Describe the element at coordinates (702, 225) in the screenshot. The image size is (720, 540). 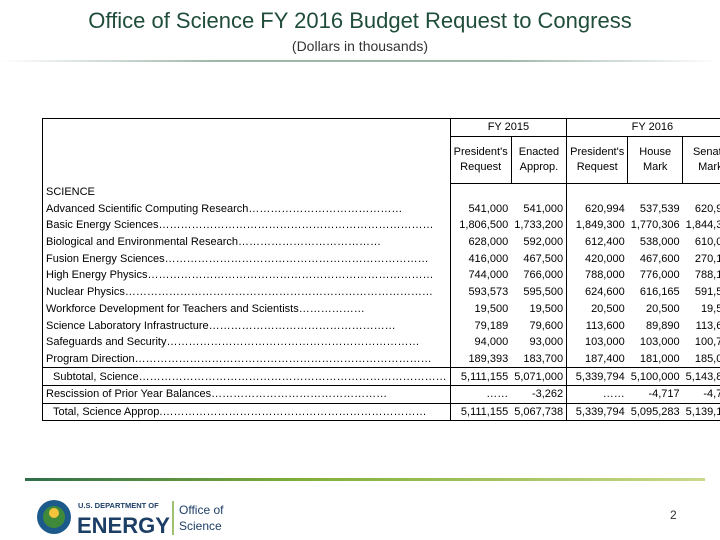
I see `cell: 1,844,300` at that location.